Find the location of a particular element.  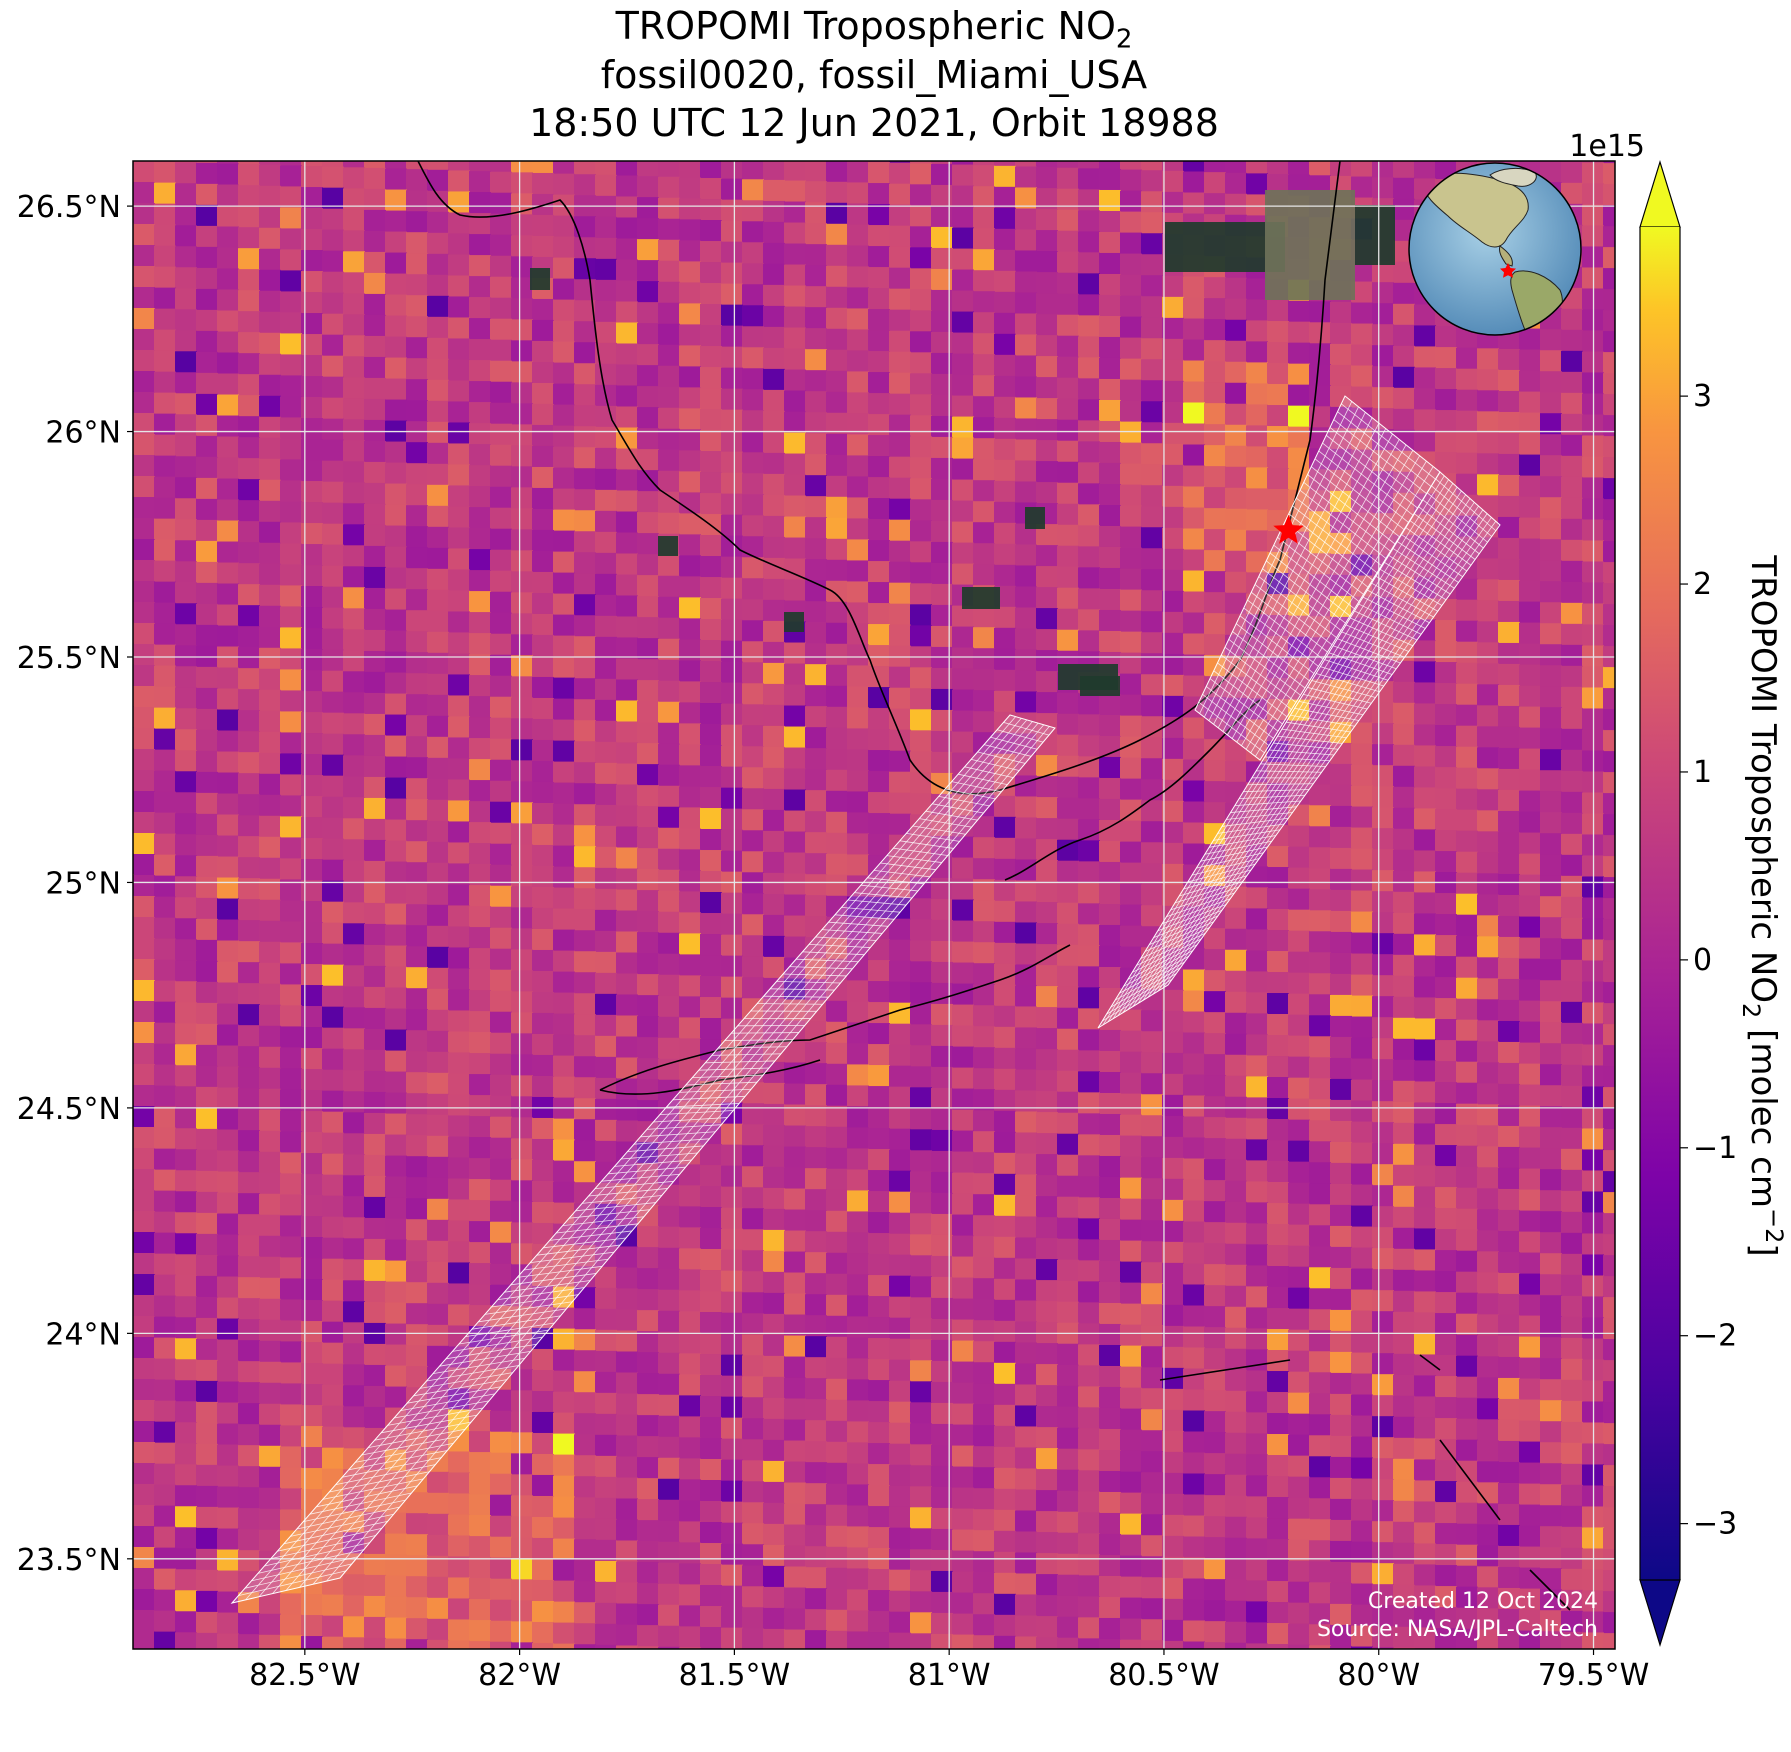

colorbar-tick-label: −3 is located at coordinates (1715, 1524).